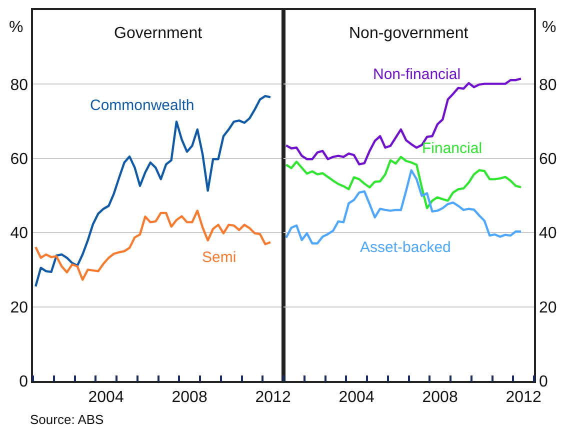  Describe the element at coordinates (409, 33) in the screenshot. I see `text: Non-government` at that location.